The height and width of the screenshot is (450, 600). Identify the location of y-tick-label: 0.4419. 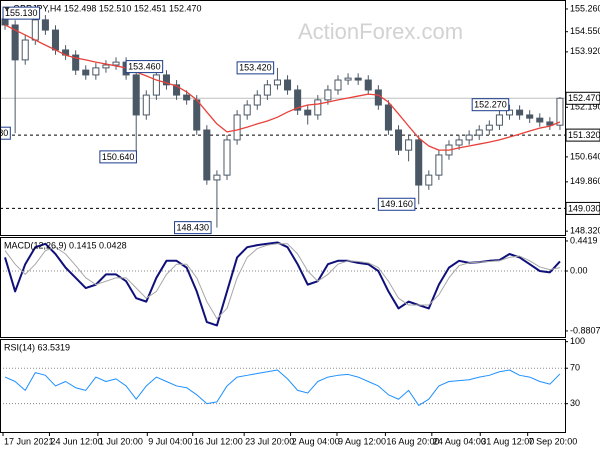
(584, 240).